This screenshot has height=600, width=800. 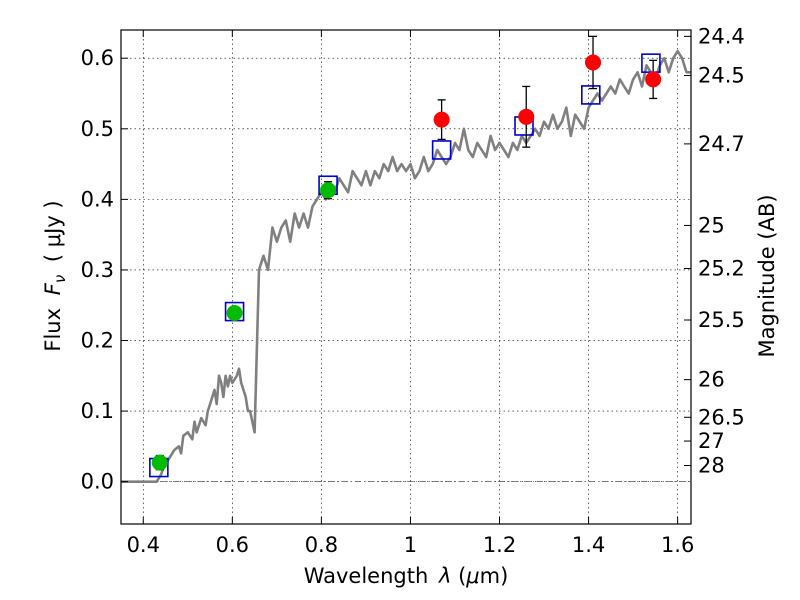 I want to click on x-tick-label: 1.2, so click(x=499, y=545).